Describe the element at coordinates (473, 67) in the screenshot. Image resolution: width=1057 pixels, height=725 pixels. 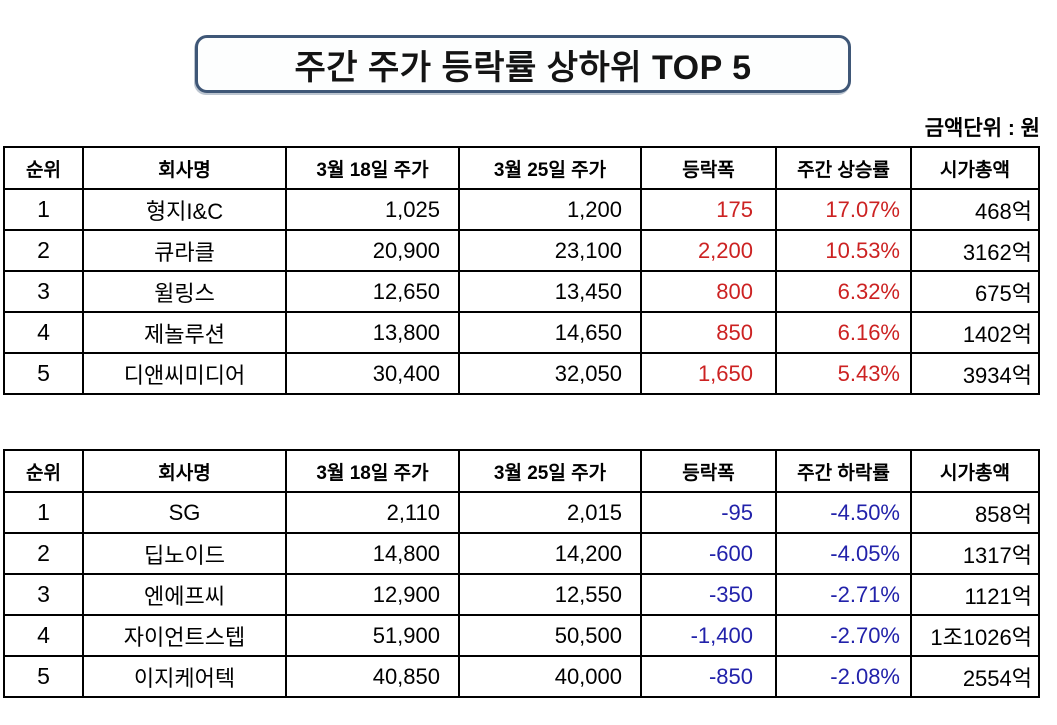
I see `page-title-main: 주간 주가 등락률 상하위` at that location.